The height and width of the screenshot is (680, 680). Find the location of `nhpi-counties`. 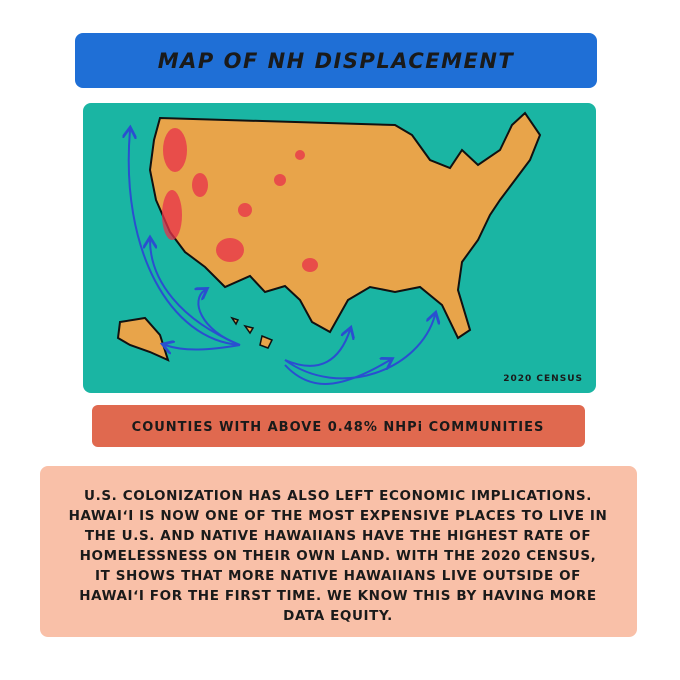

nhpi-counties is located at coordinates (240, 200).